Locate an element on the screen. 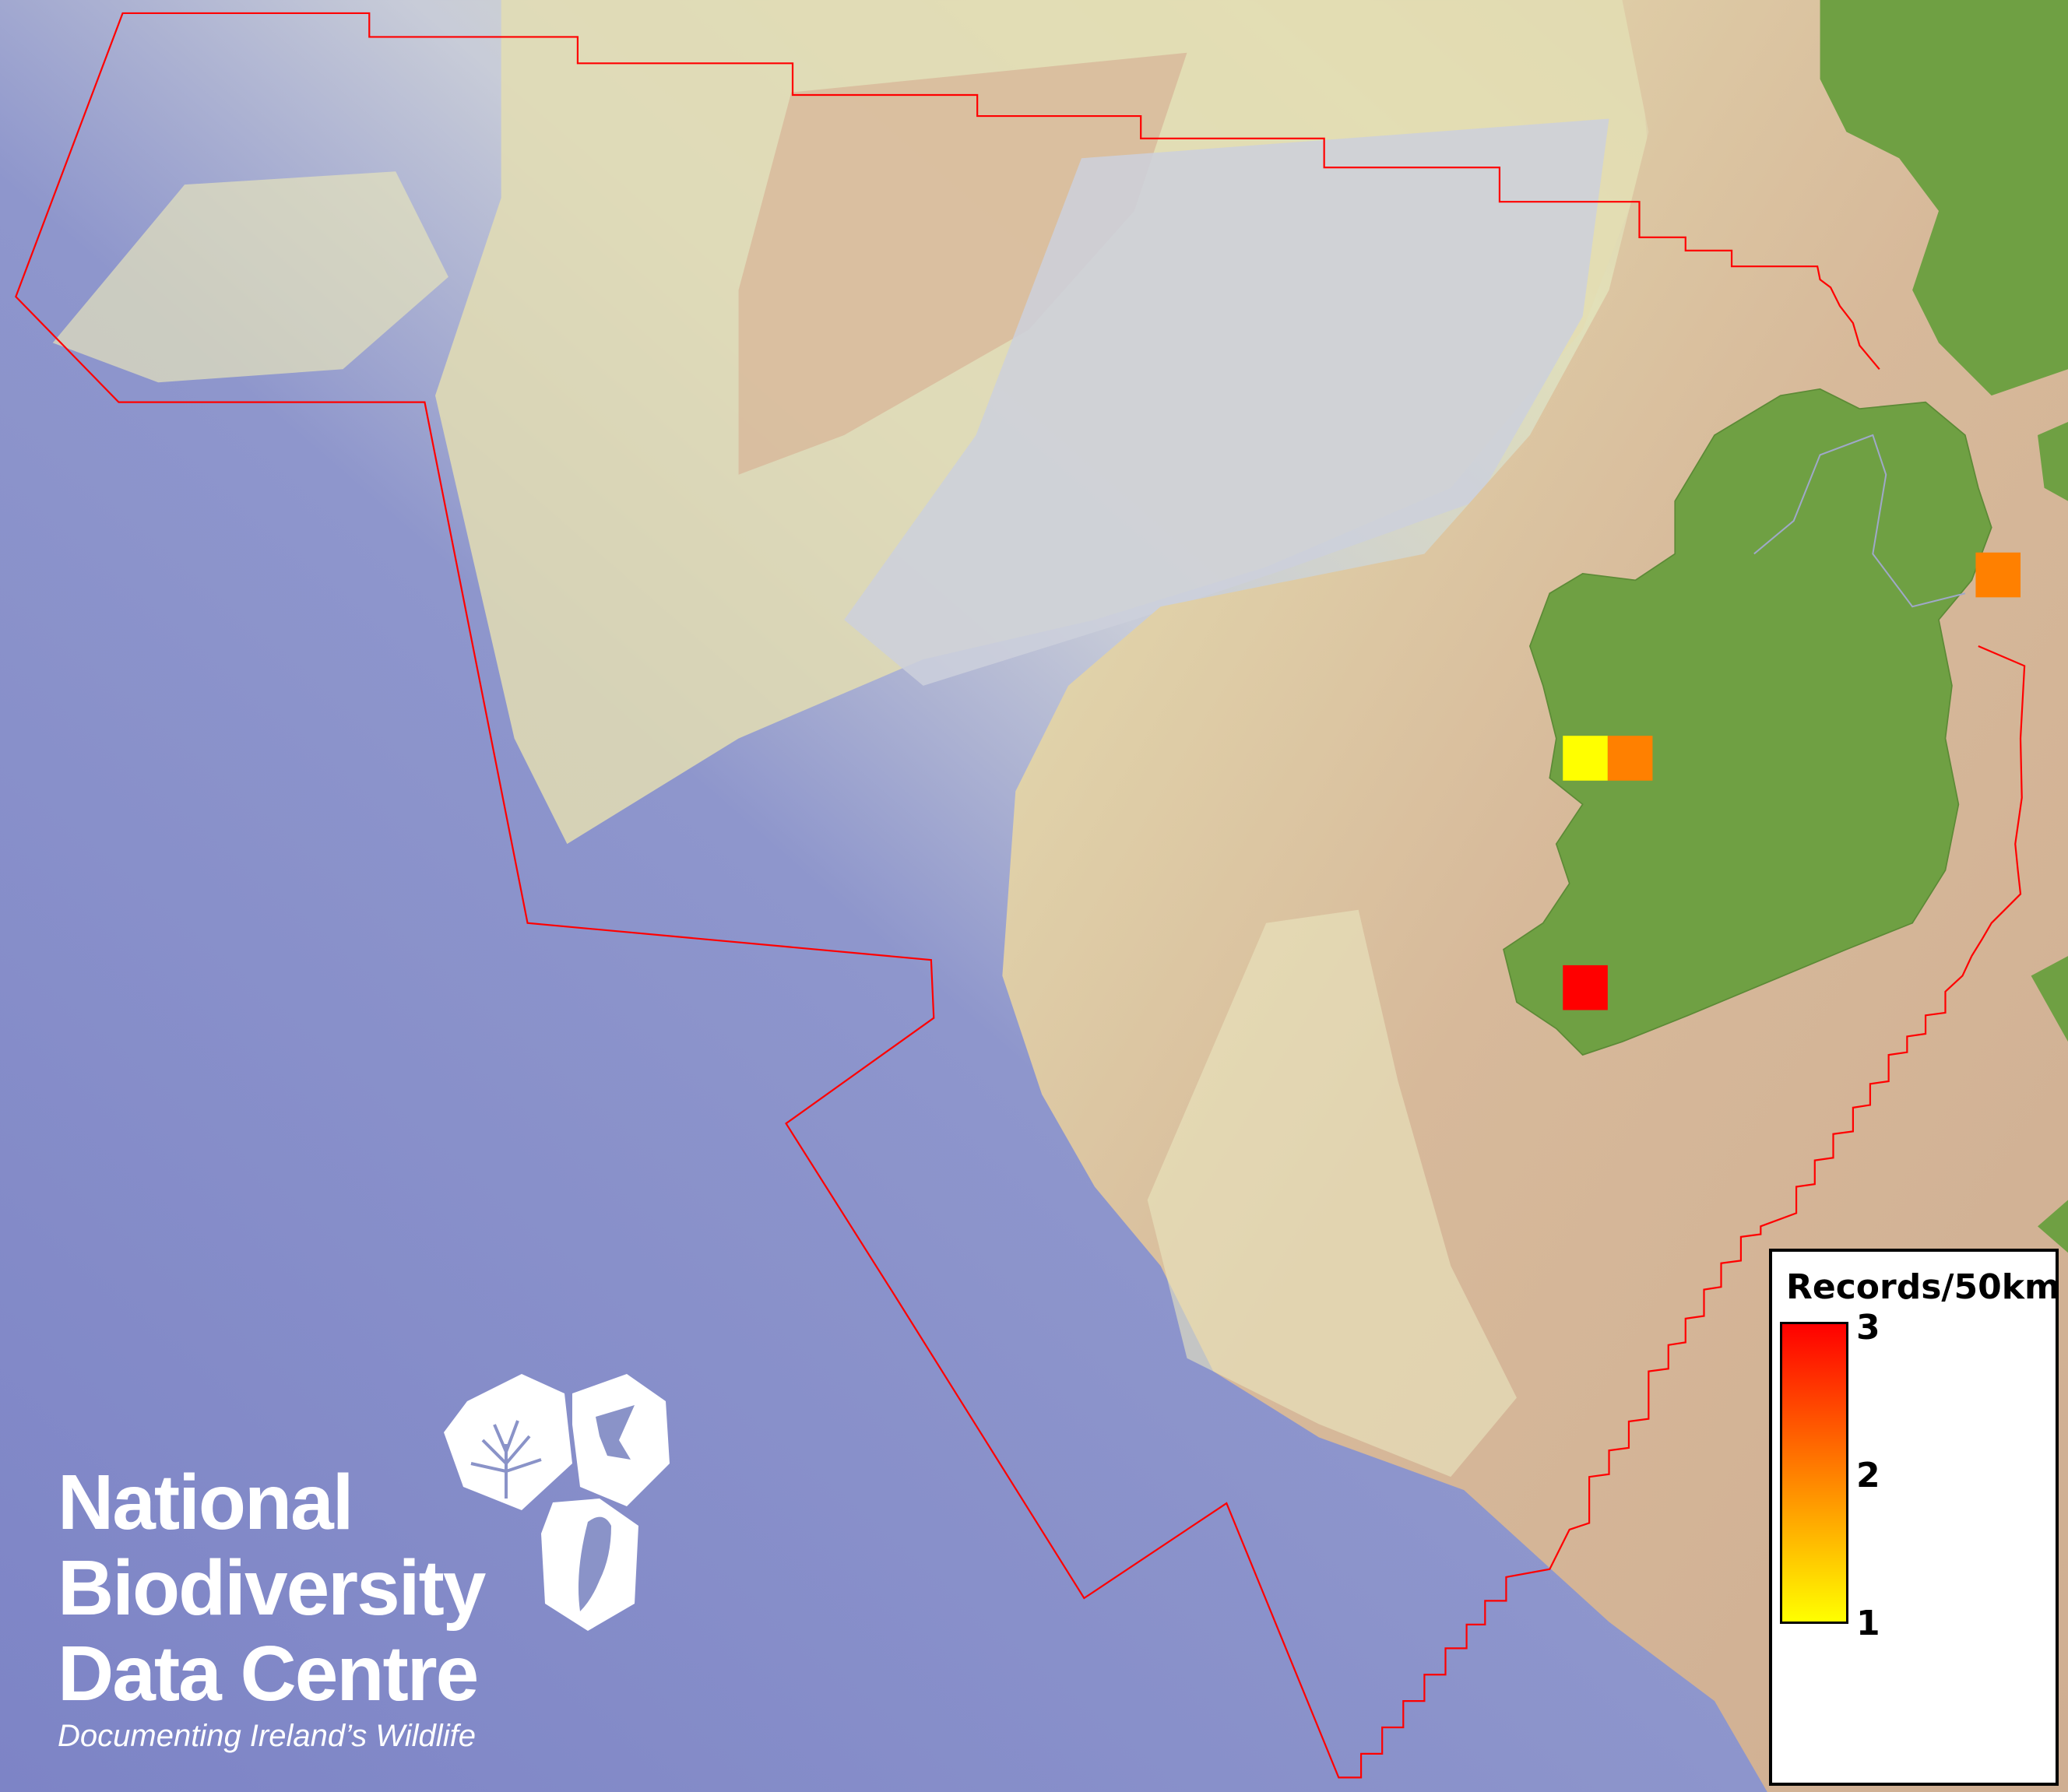 The width and height of the screenshot is (2068, 1792). border-line is located at coordinates (1860, 521).